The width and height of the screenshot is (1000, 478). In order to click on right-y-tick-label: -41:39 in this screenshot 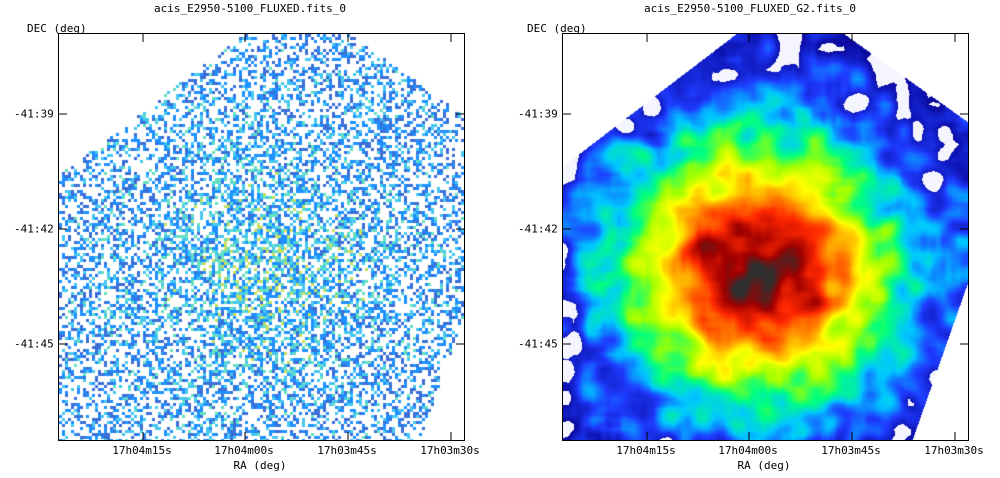, I will do `click(538, 114)`.